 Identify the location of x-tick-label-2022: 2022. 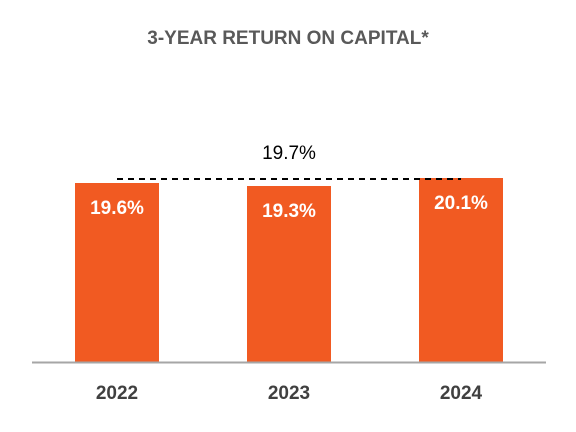
(117, 393).